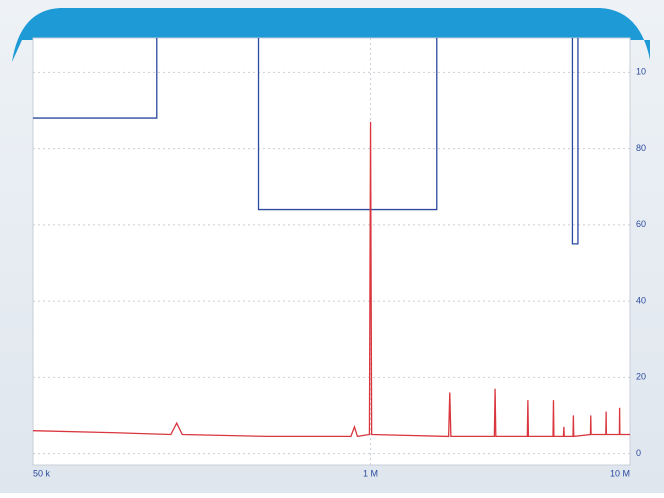 This screenshot has width=664, height=498. Describe the element at coordinates (331, 35) in the screenshot. I see `banner` at that location.